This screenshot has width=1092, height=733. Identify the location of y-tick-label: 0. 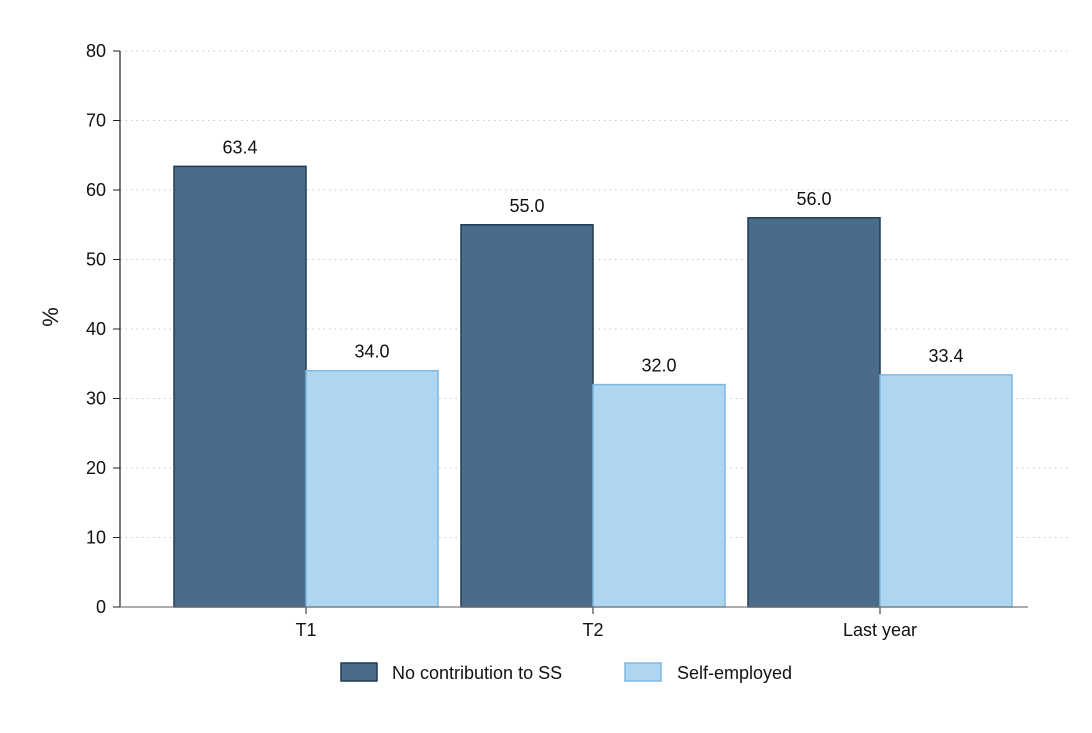
(101, 607).